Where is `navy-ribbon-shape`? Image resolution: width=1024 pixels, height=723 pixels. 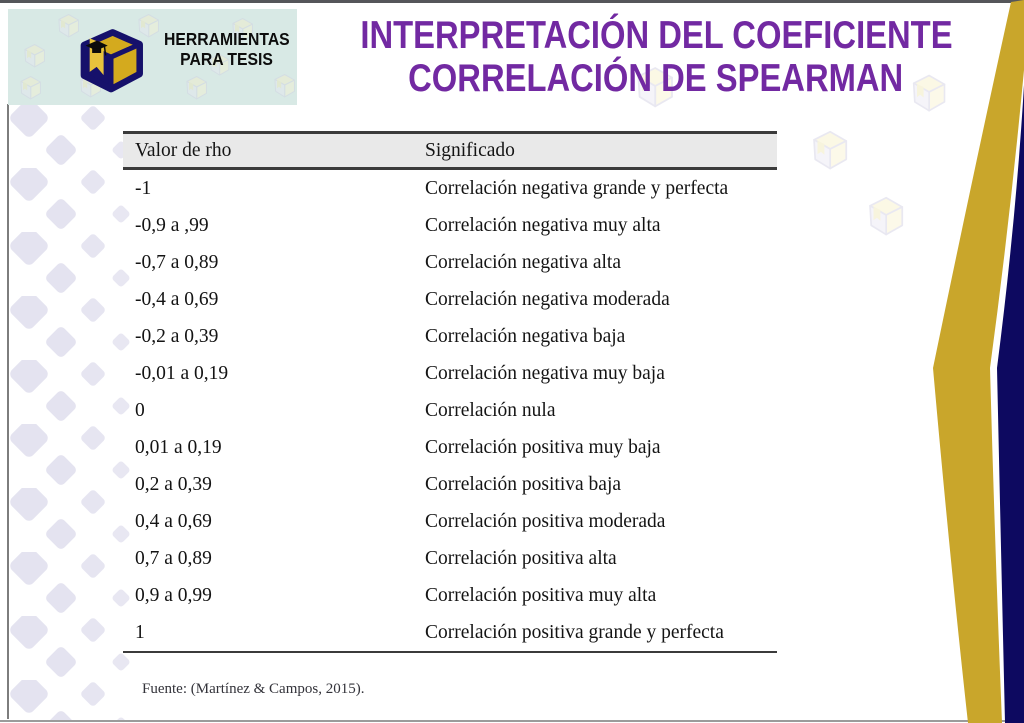
navy-ribbon-shape is located at coordinates (1010, 404).